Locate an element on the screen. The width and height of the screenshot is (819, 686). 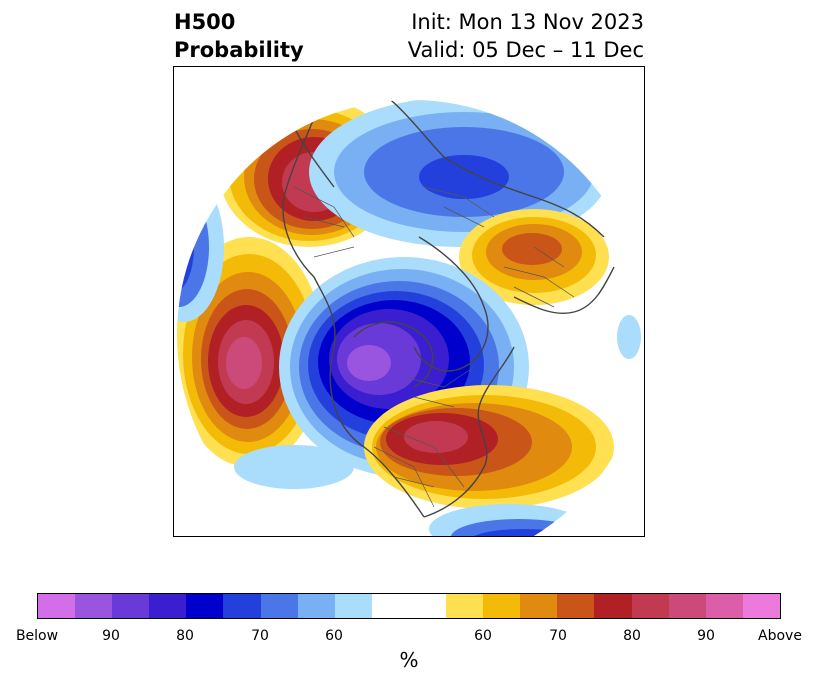
colorbar is located at coordinates (409, 606).